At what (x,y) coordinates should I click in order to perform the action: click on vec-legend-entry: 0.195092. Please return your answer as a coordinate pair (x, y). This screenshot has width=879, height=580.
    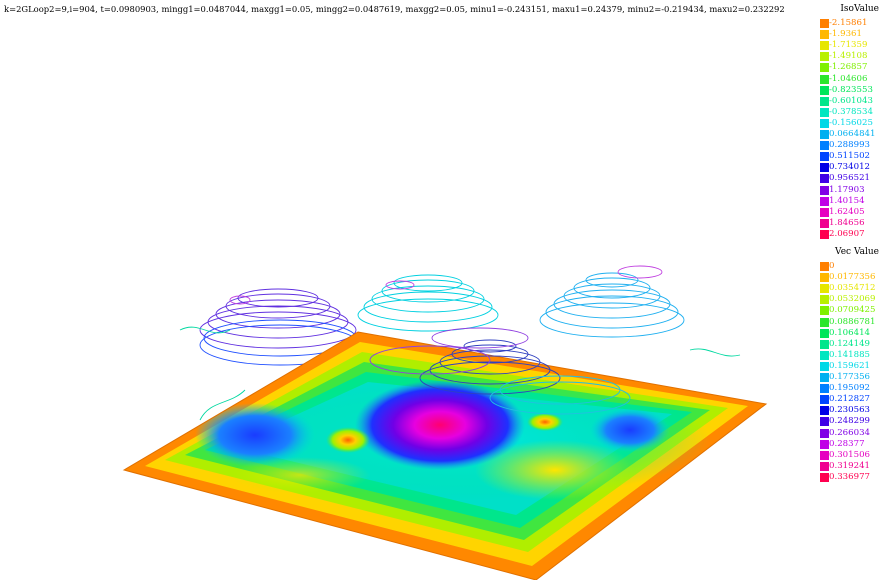
    Looking at the image, I should click on (848, 388).